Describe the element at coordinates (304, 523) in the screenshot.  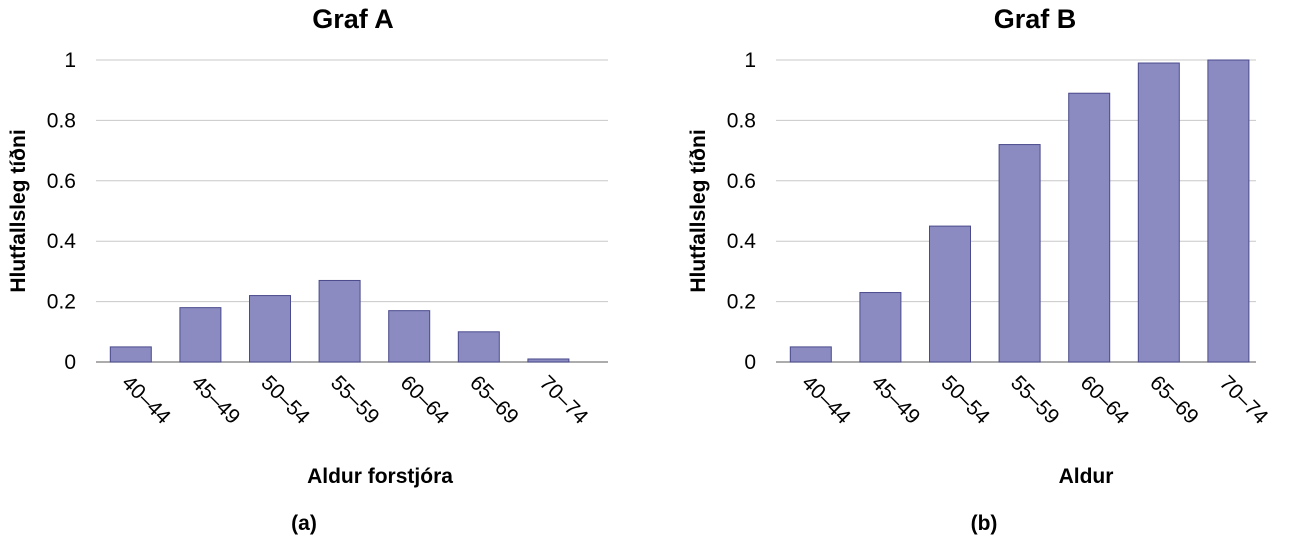
I see `panel-label: (a)` at that location.